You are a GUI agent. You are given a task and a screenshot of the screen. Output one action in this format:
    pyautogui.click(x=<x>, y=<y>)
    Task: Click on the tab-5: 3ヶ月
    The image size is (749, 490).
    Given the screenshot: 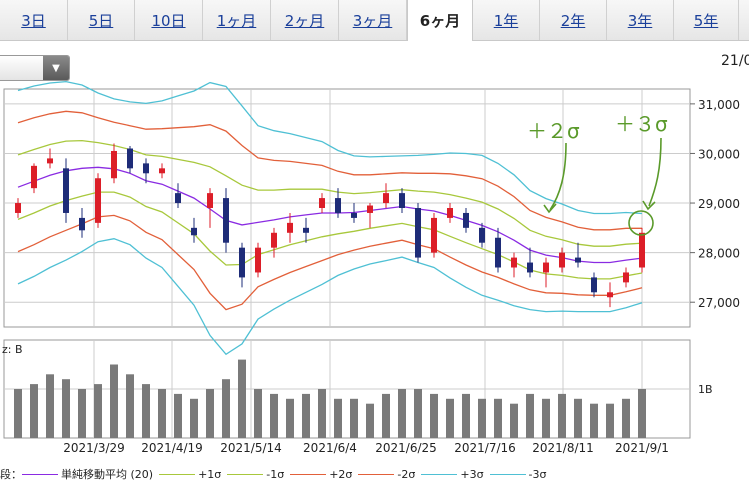 What is the action you would take?
    pyautogui.click(x=373, y=20)
    